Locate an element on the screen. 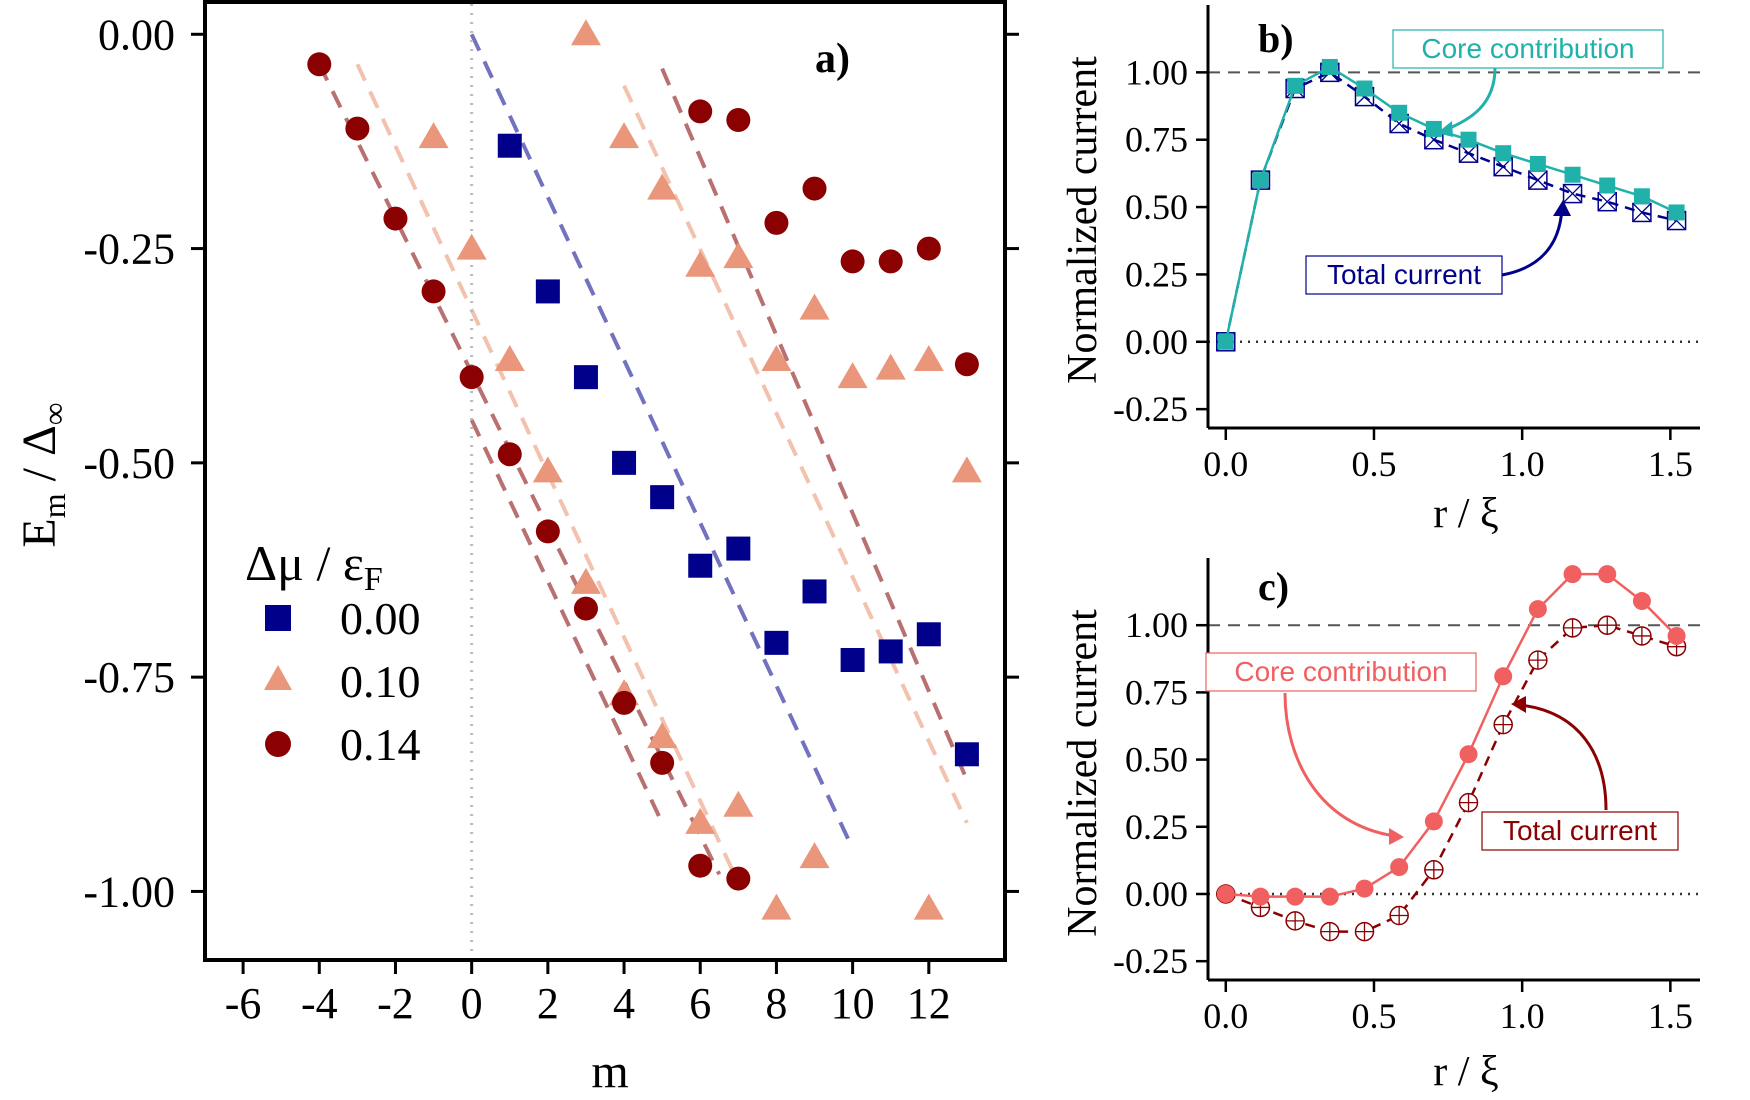 The height and width of the screenshot is (1100, 1750). legend-marker-triangle is located at coordinates (278, 677).